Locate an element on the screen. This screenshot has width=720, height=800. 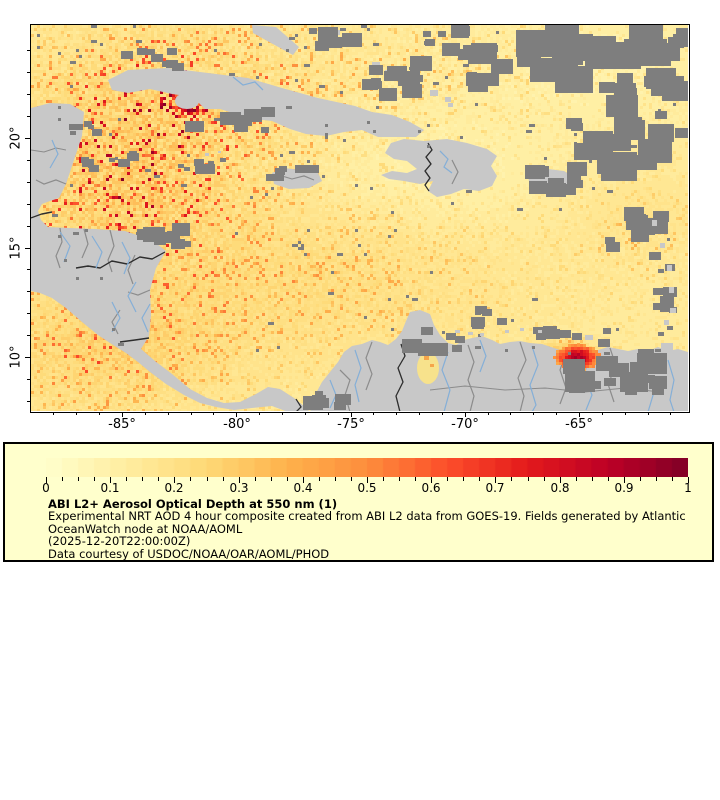
legend-timestamp: (2025-12-20T22:00:00Z) is located at coordinates (119, 541).